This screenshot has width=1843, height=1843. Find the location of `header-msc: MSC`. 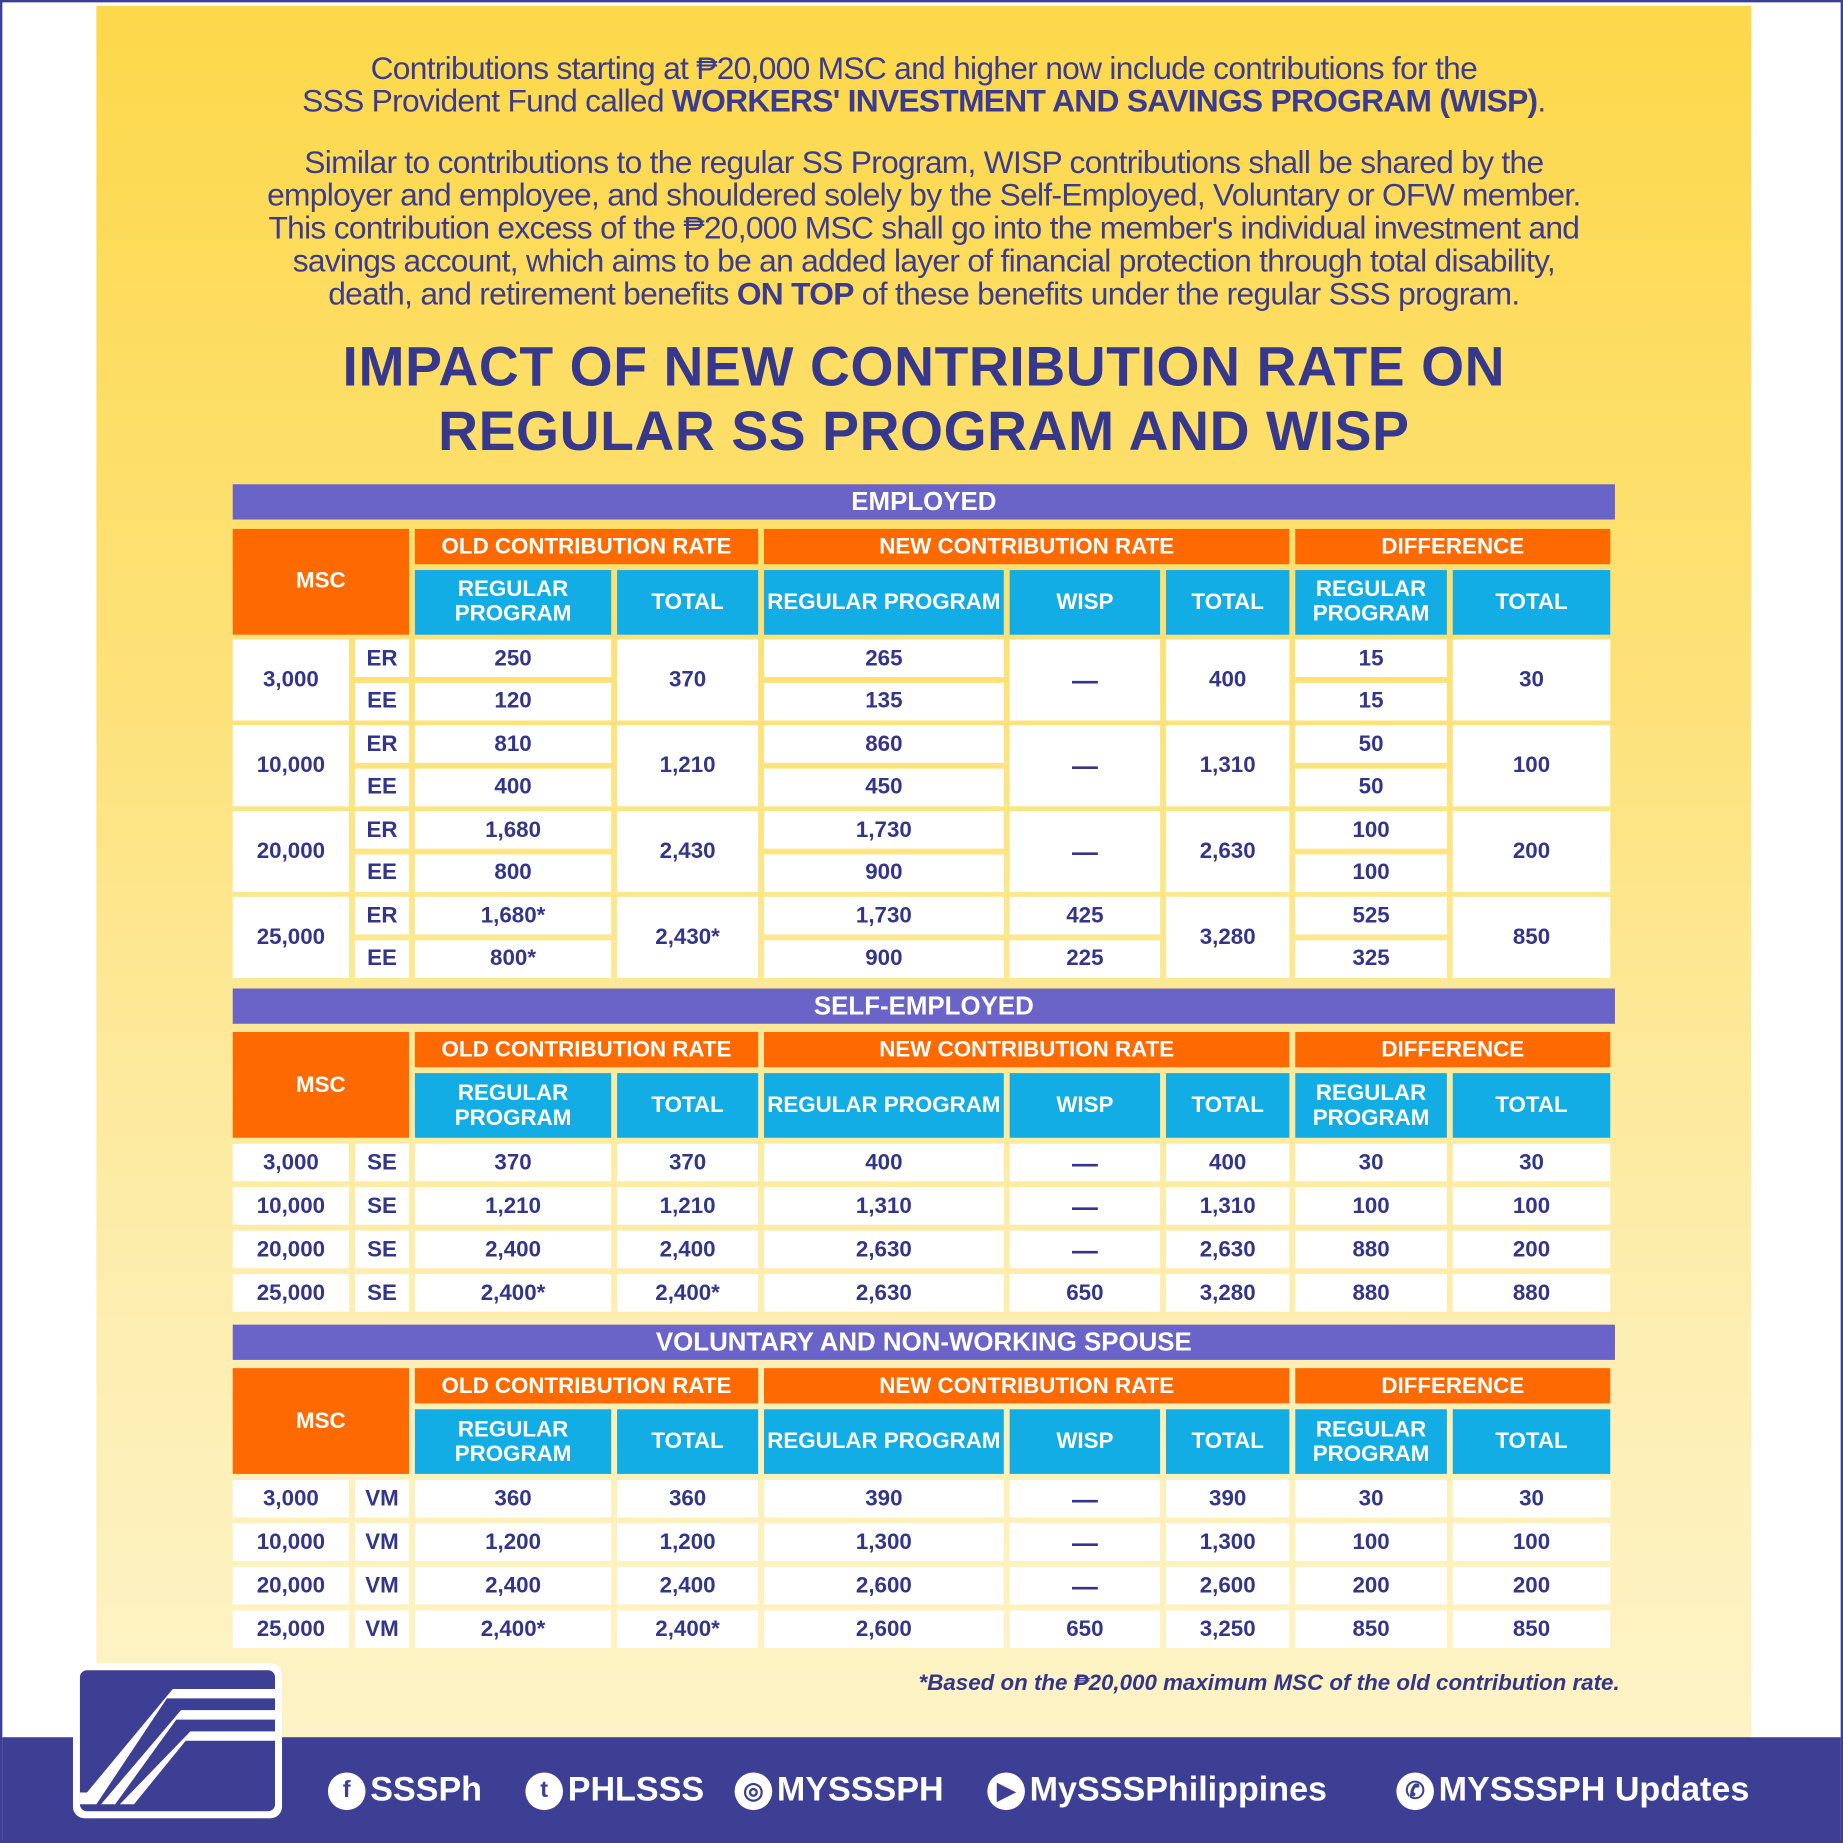

header-msc: MSC is located at coordinates (321, 1421).